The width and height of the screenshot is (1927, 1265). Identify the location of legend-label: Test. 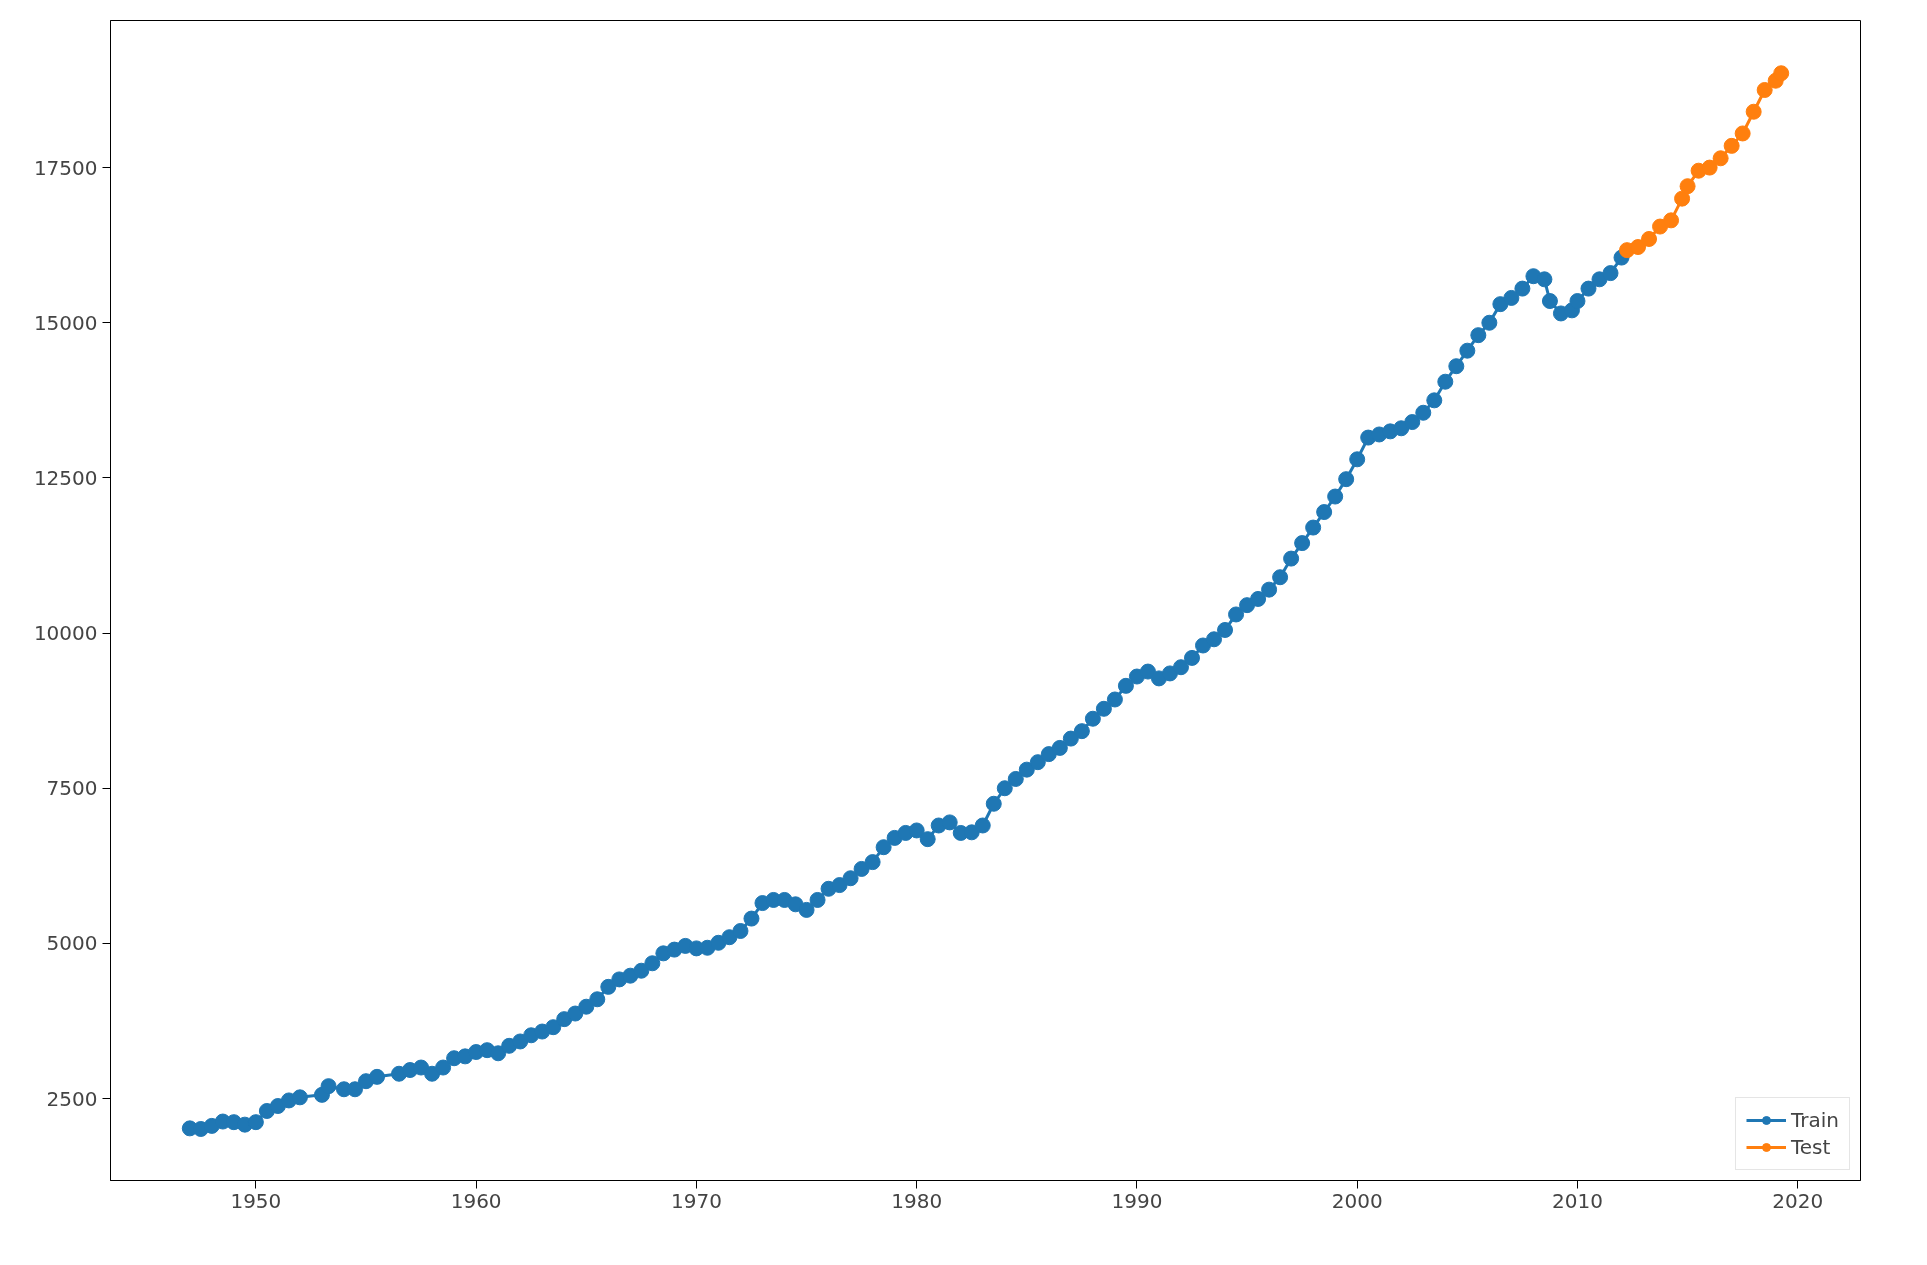
(1811, 1147).